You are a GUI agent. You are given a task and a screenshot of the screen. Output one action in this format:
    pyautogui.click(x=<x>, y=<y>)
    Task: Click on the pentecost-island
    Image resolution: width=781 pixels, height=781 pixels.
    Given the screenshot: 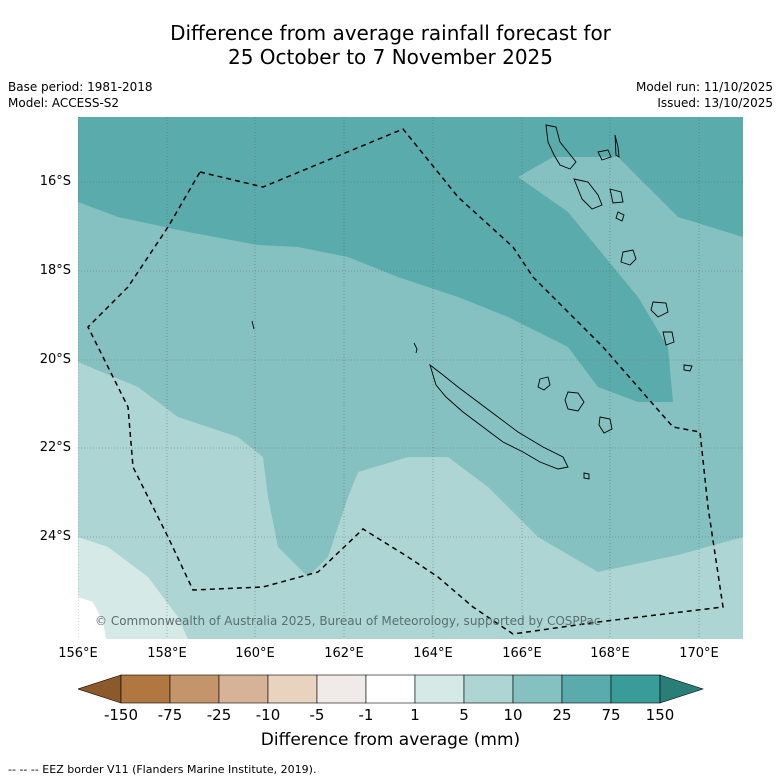 What is the action you would take?
    pyautogui.click(x=617, y=146)
    